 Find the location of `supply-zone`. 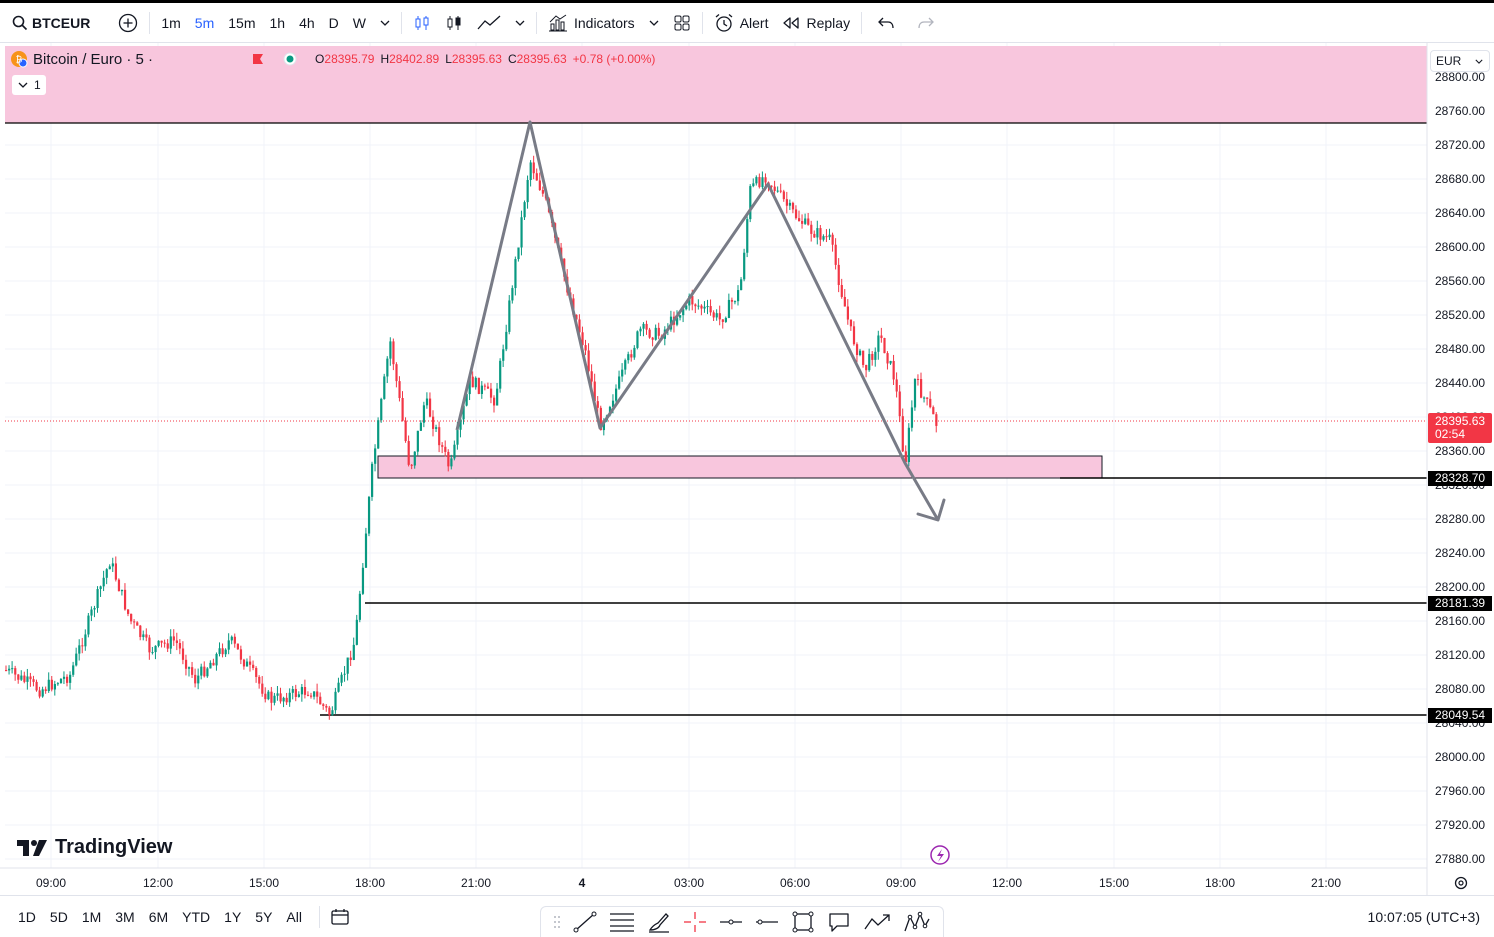

supply-zone is located at coordinates (716, 84).